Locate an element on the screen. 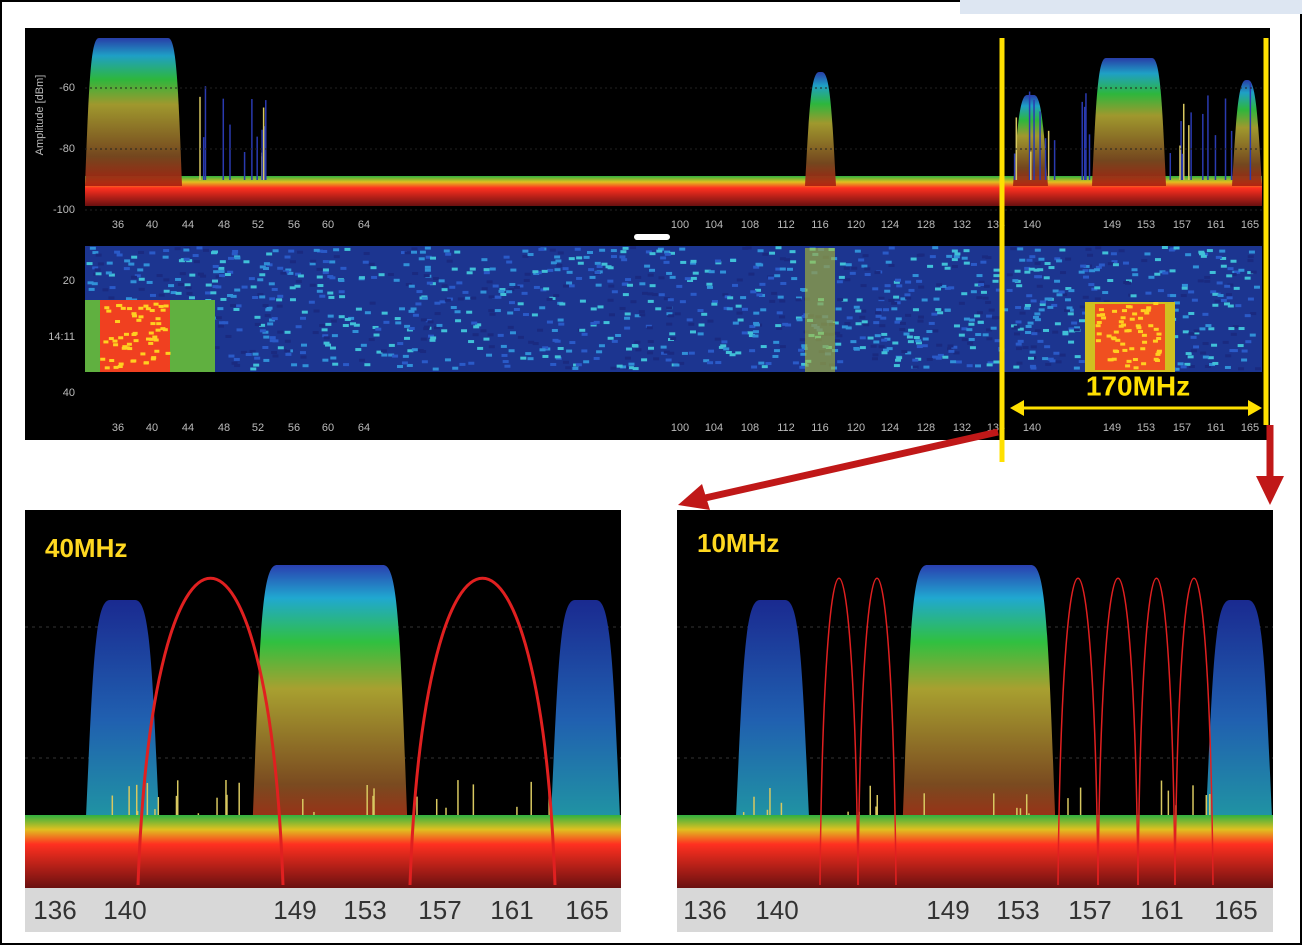 The image size is (1302, 945). scroll-handle is located at coordinates (652, 237).